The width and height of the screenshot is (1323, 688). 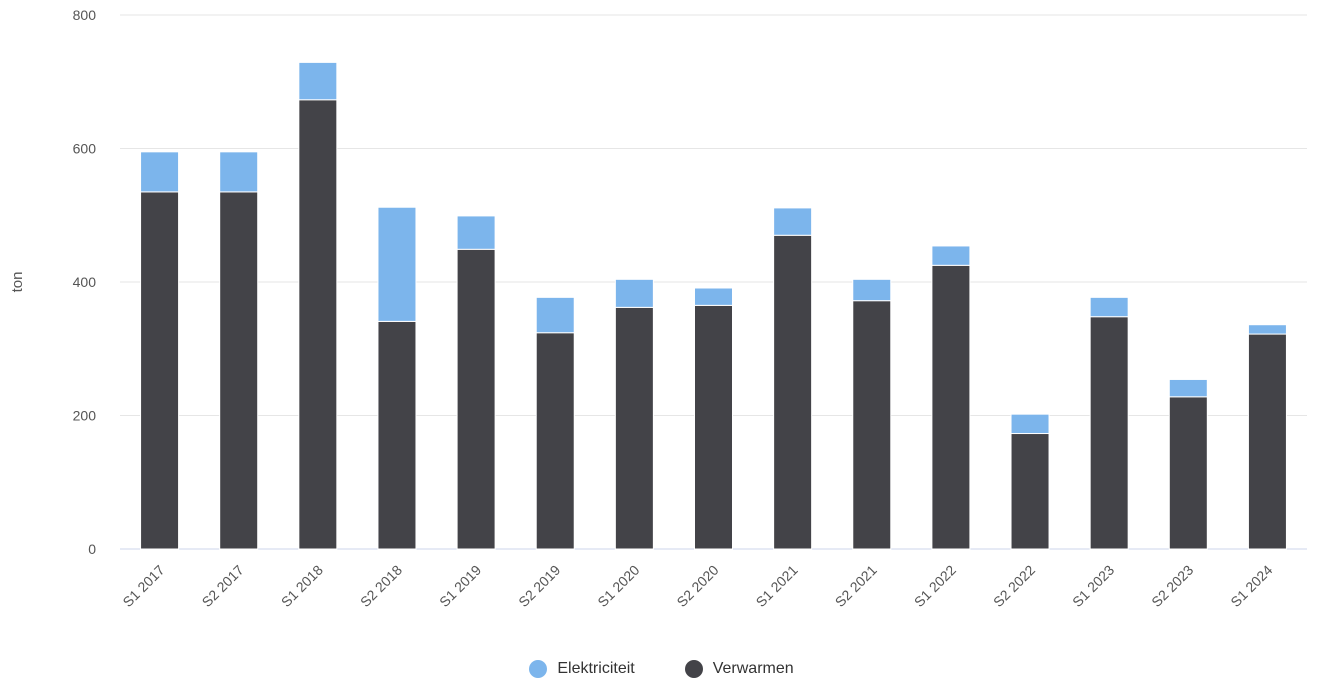 I want to click on y-tick-label: 800, so click(x=85, y=15).